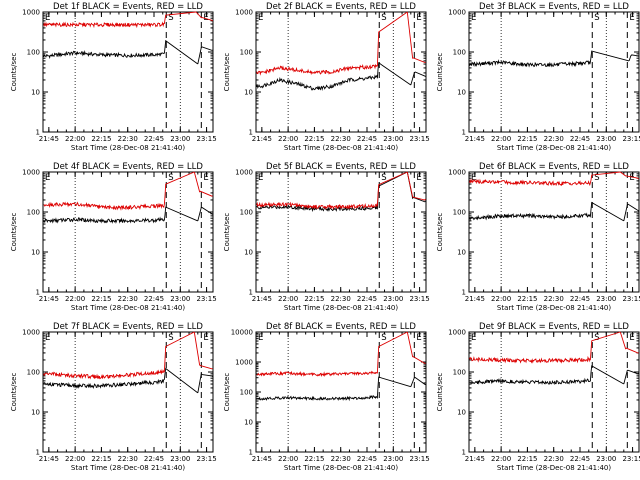  Describe the element at coordinates (341, 7) in the screenshot. I see `panel-title: Det 2f BLACK = Events, RED = LLD` at that location.